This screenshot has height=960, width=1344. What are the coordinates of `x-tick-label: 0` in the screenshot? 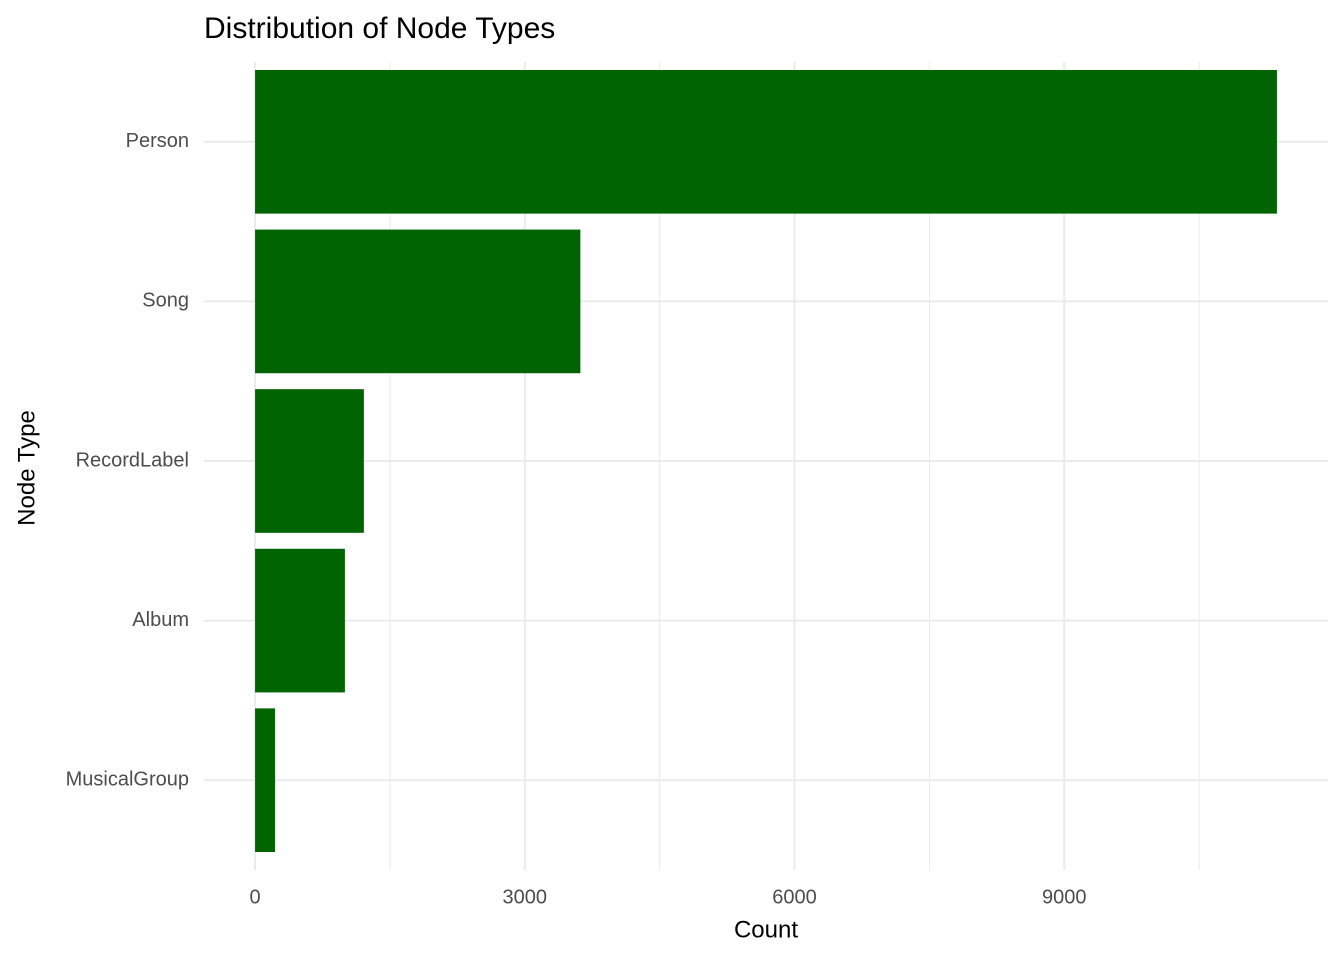 It's located at (255, 897).